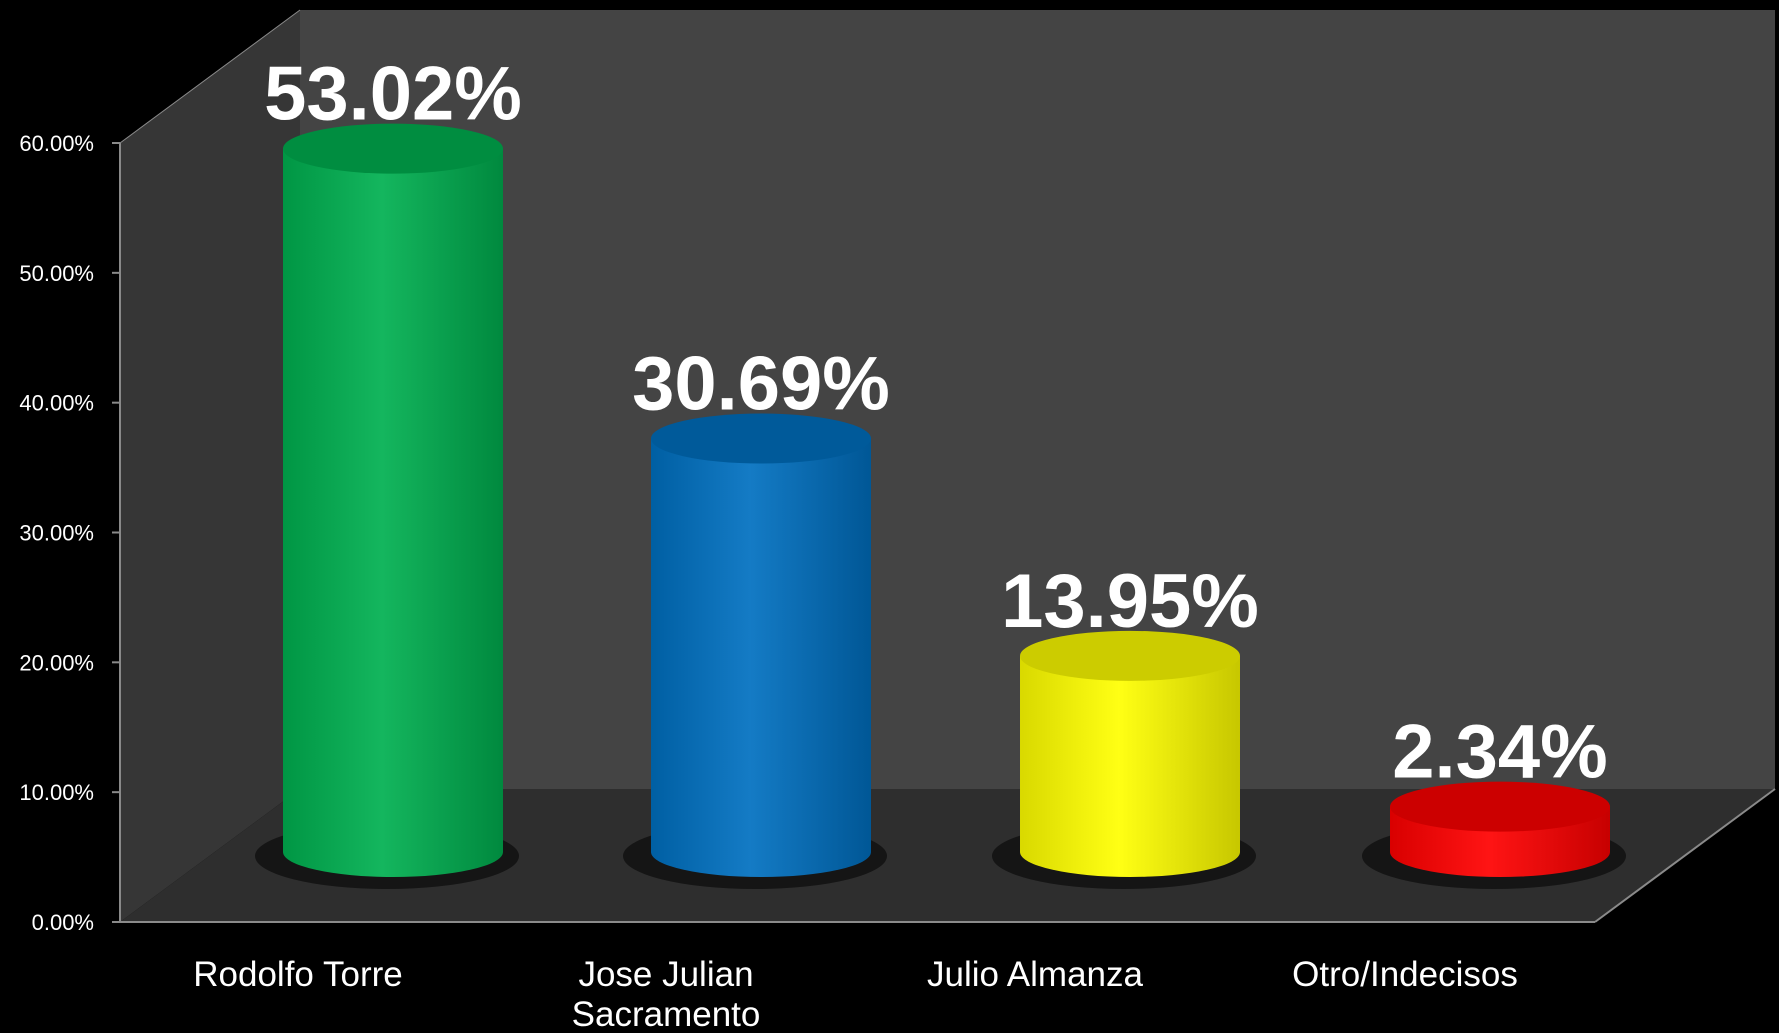 The width and height of the screenshot is (1779, 1033). I want to click on x-tick-label: Jose Julian Sacramento, so click(666, 994).